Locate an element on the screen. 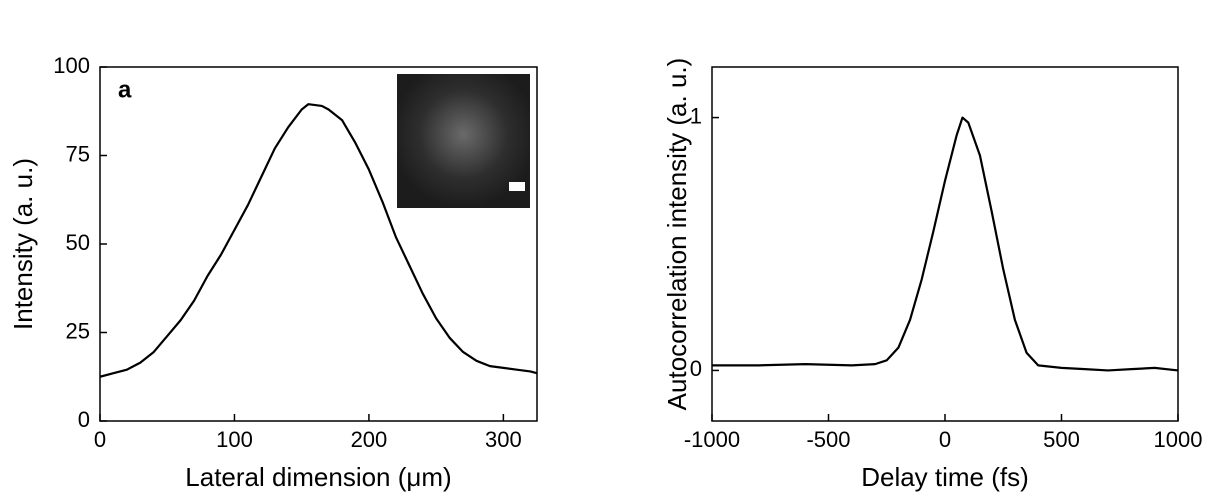 This screenshot has height=500, width=1216. inset-image is located at coordinates (463, 141).